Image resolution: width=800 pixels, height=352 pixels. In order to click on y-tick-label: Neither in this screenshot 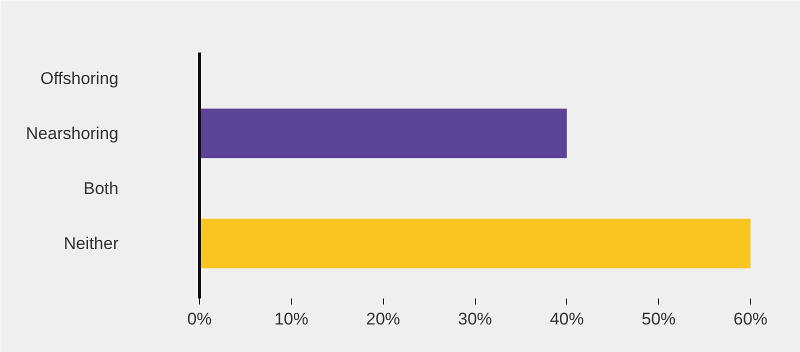, I will do `click(91, 243)`.